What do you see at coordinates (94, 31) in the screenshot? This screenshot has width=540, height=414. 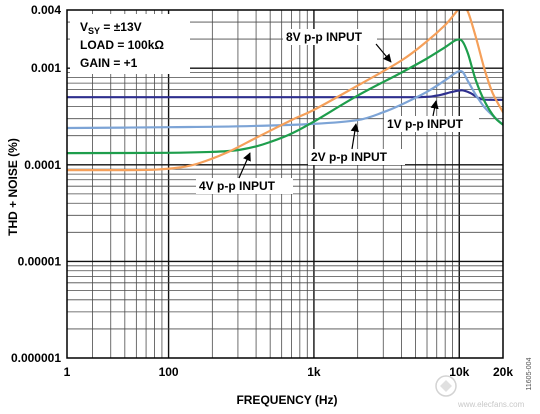 I see `condition-supply-subscript: SY` at bounding box center [94, 31].